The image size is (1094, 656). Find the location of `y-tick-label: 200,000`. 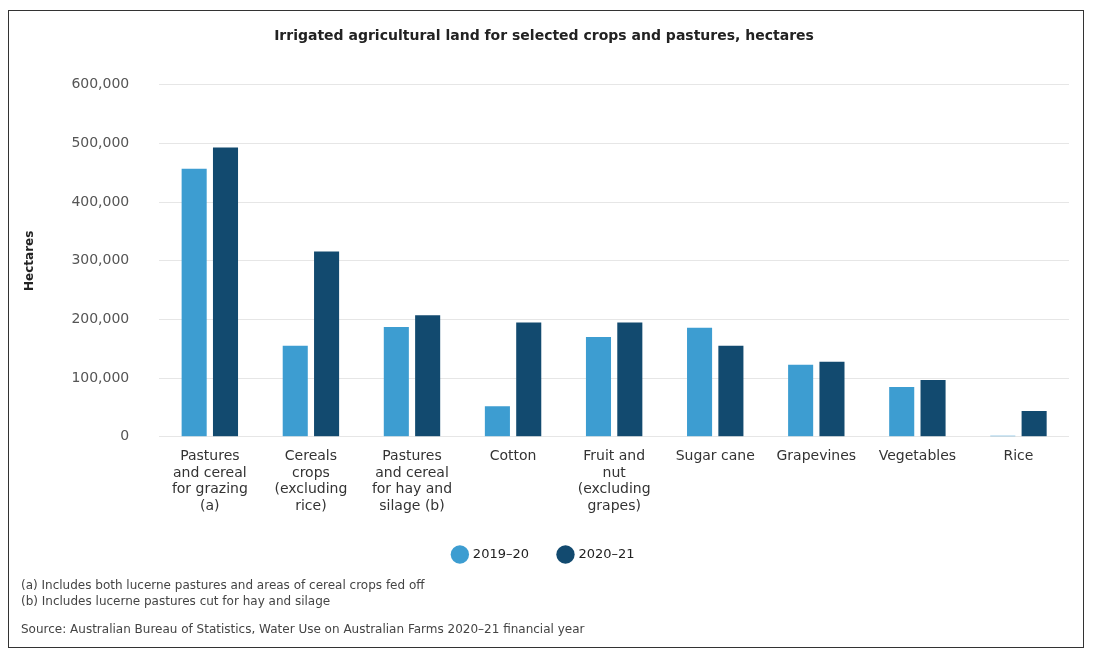

y-tick-label: 200,000 is located at coordinates (100, 318).